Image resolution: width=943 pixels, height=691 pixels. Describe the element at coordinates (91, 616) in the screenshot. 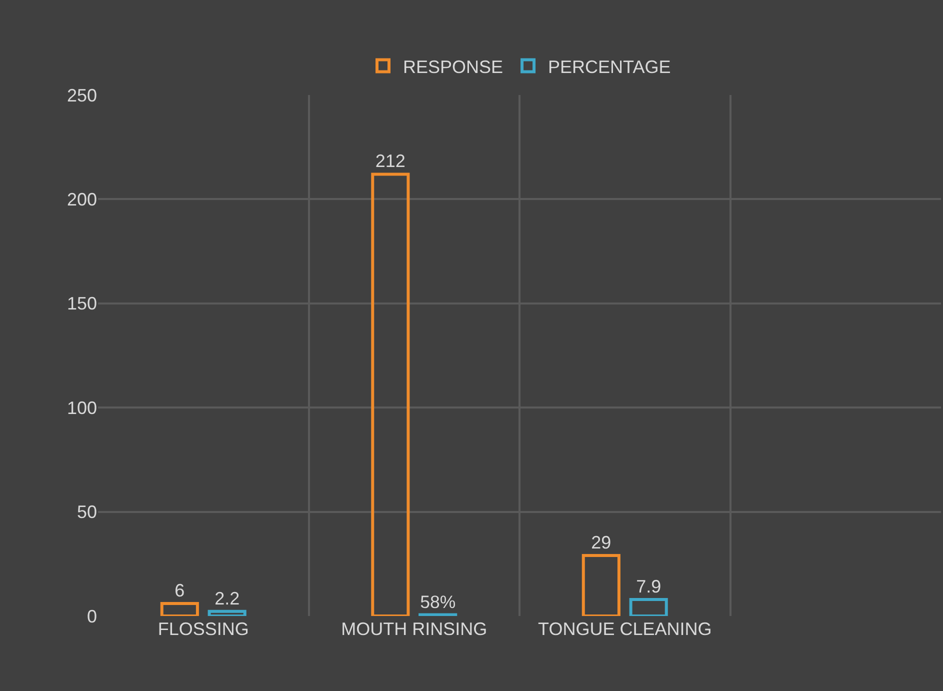

I see `y-tick-label: 0` at that location.